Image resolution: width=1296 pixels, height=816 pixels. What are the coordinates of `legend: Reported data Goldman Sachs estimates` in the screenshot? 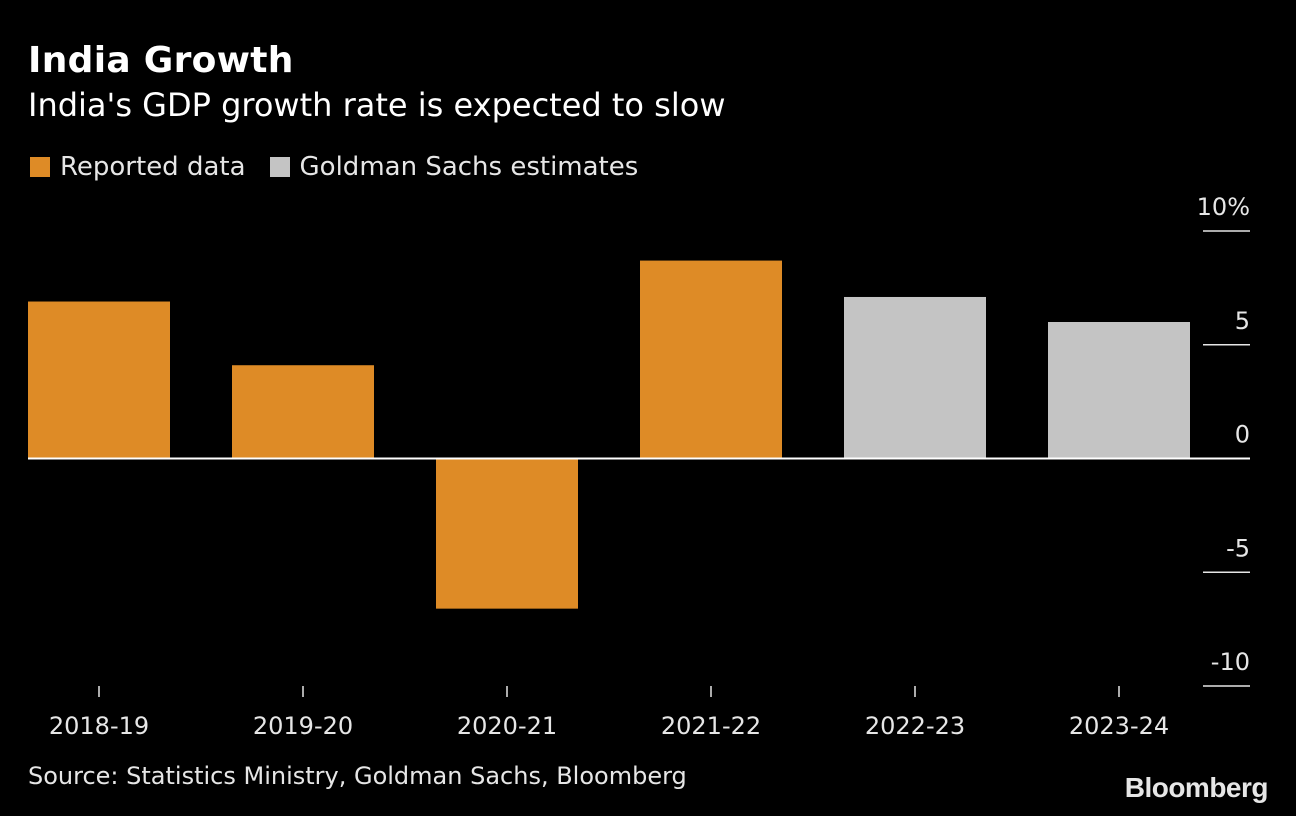 It's located at (346, 167).